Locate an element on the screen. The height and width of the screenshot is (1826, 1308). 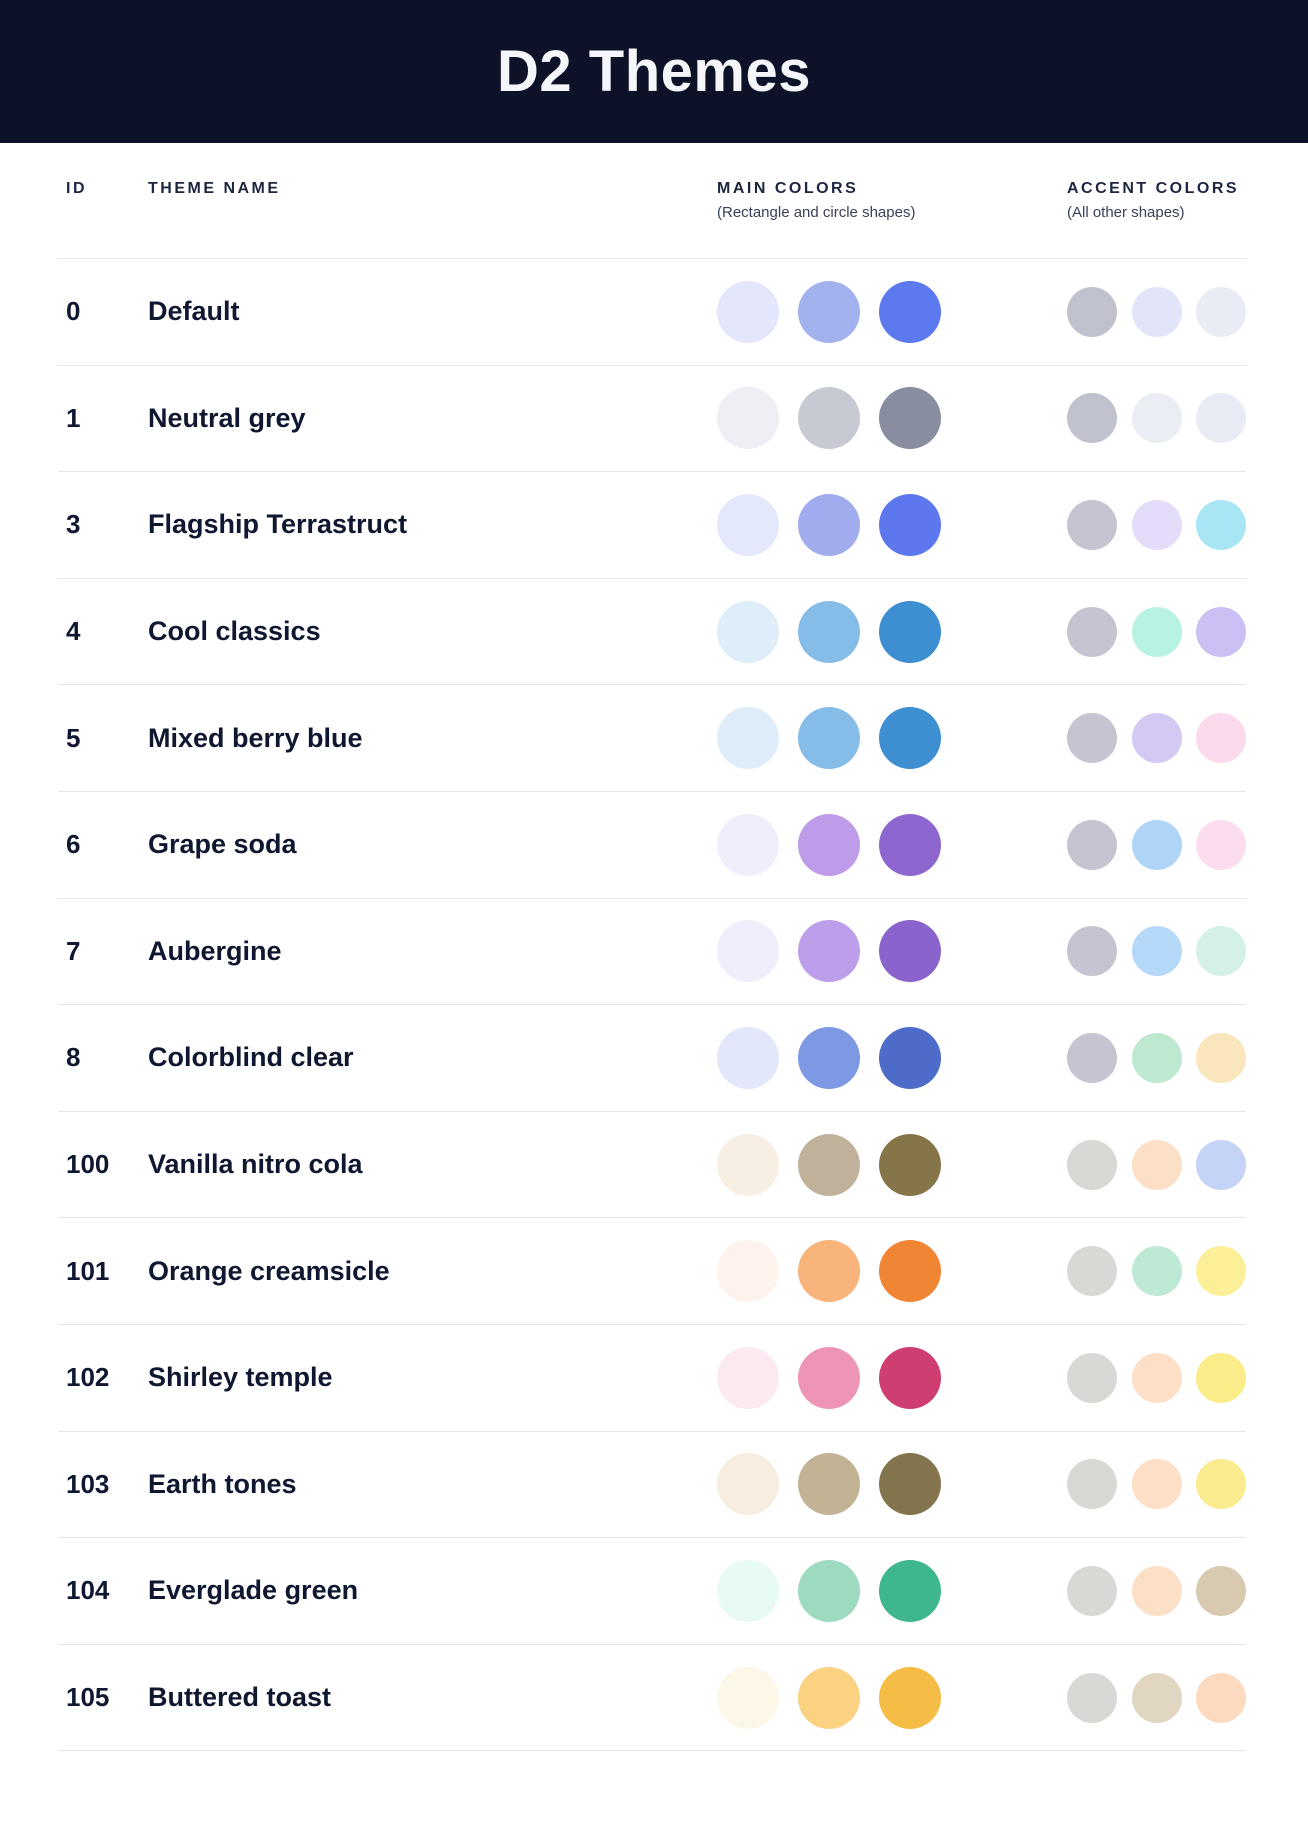
theme-id: 3 is located at coordinates (73, 524).